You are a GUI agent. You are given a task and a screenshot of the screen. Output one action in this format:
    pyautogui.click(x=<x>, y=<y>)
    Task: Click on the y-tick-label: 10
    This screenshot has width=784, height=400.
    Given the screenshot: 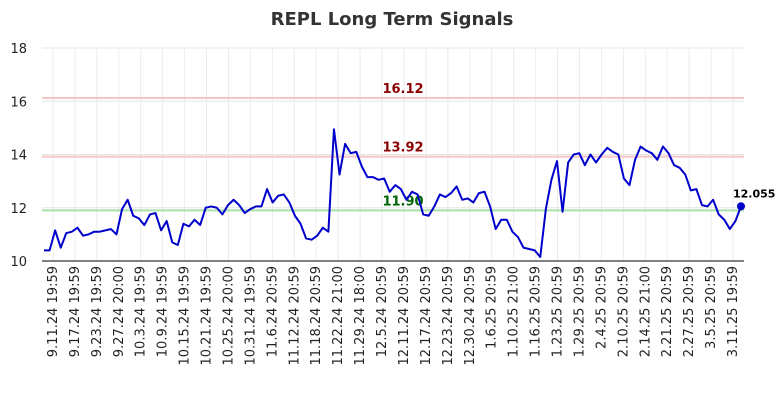 What is the action you would take?
    pyautogui.click(x=18, y=262)
    